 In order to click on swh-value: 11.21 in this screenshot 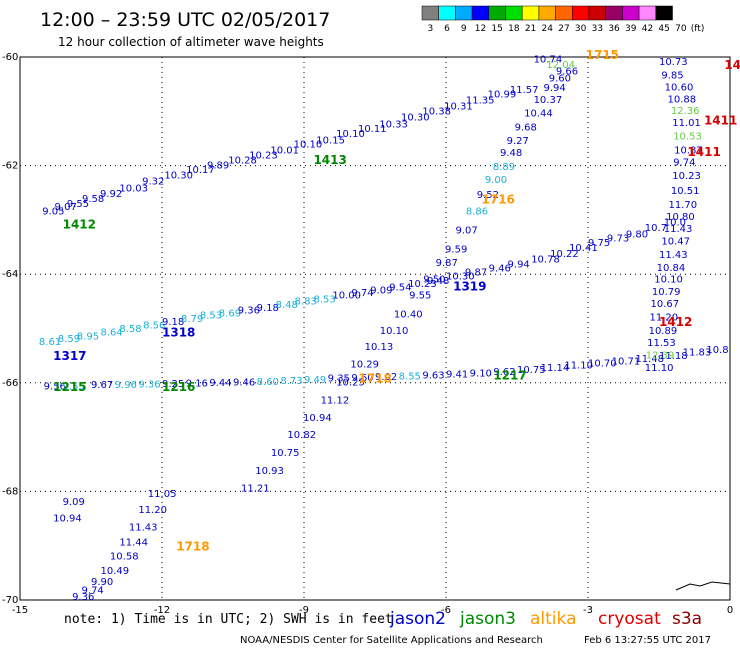, I will do `click(255, 488)`.